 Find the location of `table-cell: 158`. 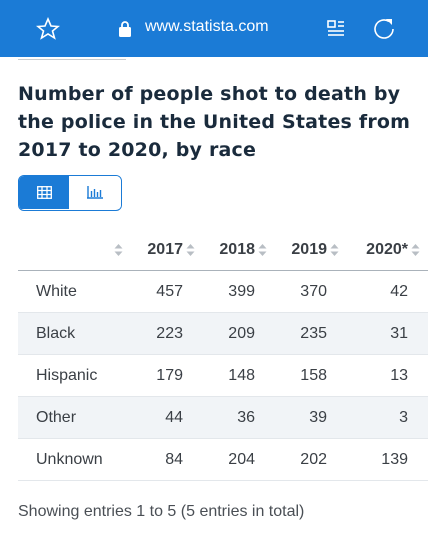

table-cell: 158 is located at coordinates (313, 375).